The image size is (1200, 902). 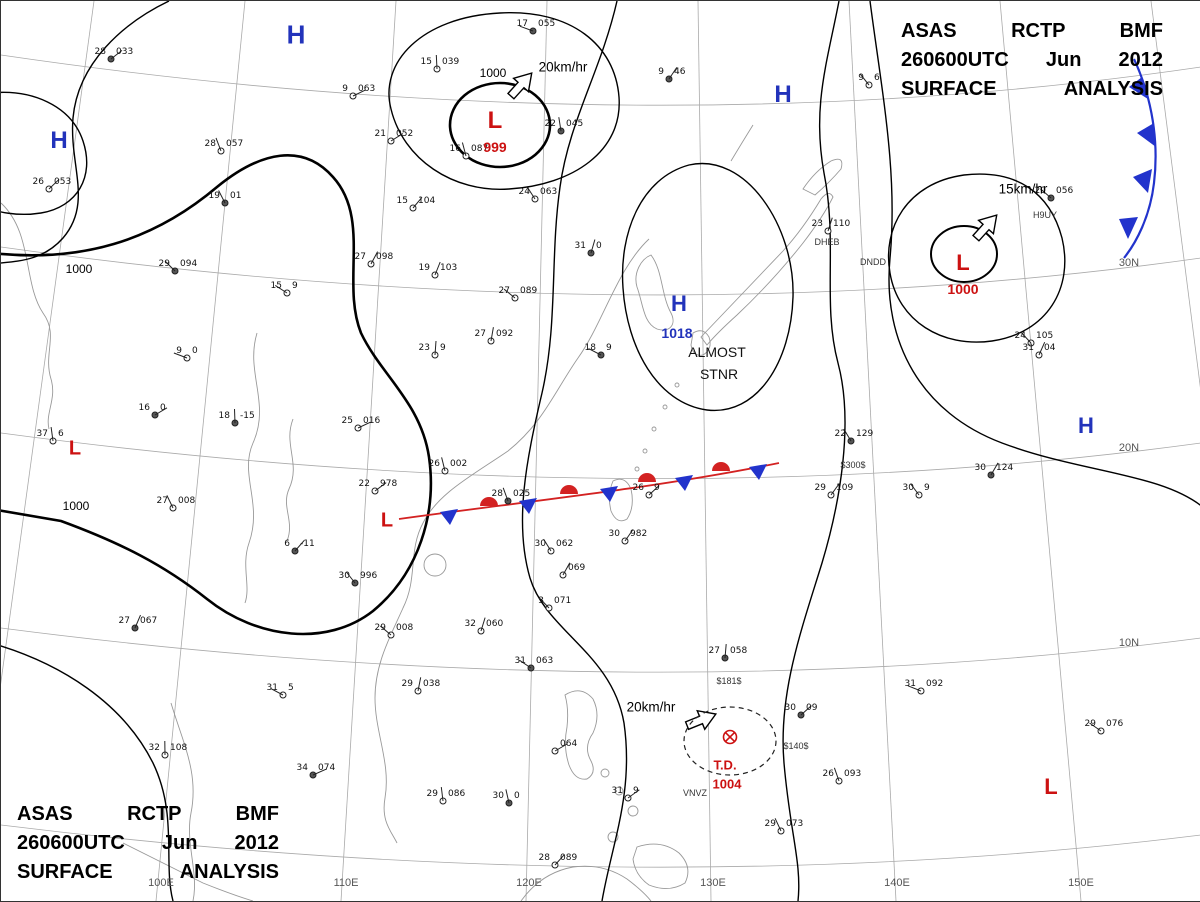 I want to click on station-id-label: H9UY, so click(x=1045, y=215).